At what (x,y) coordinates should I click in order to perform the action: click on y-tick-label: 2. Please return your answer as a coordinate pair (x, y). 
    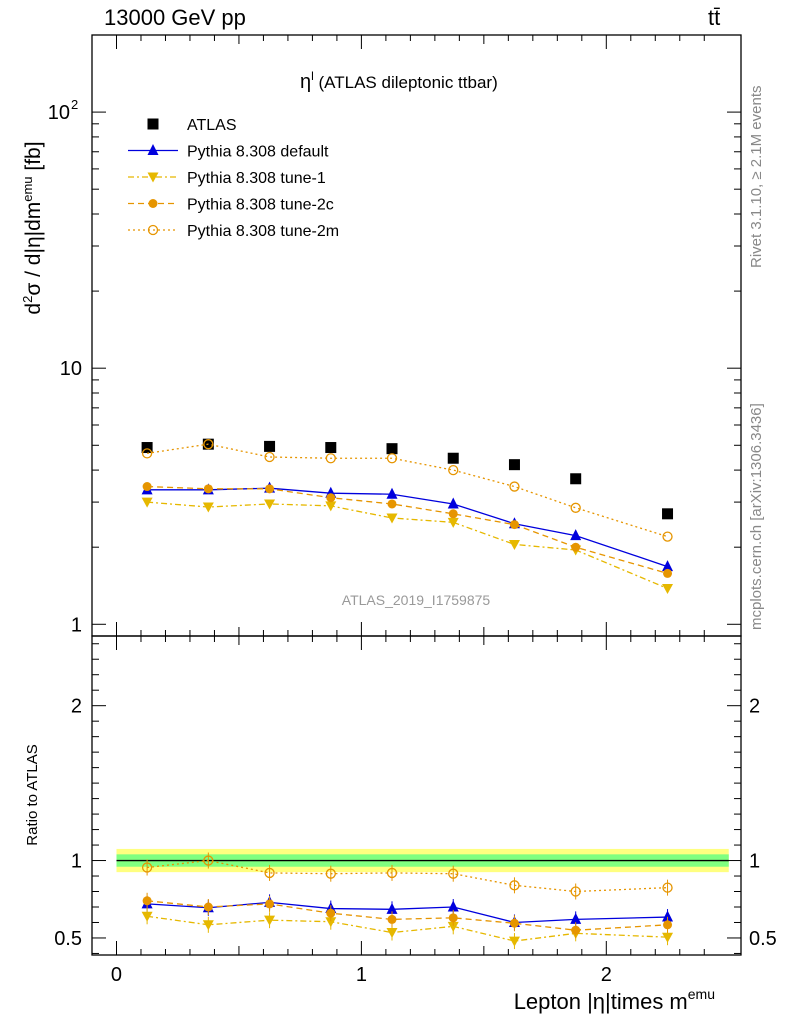
    Looking at the image, I should click on (76, 707).